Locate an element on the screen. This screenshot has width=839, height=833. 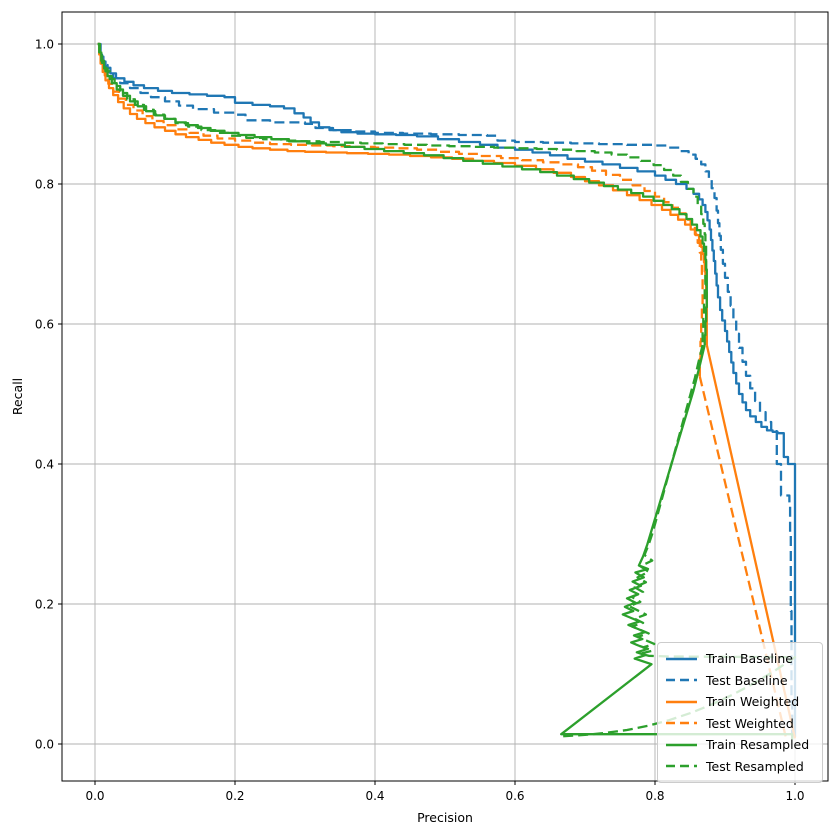
legend-item-test-baseline: Test Baseline is located at coordinates (739, 681).